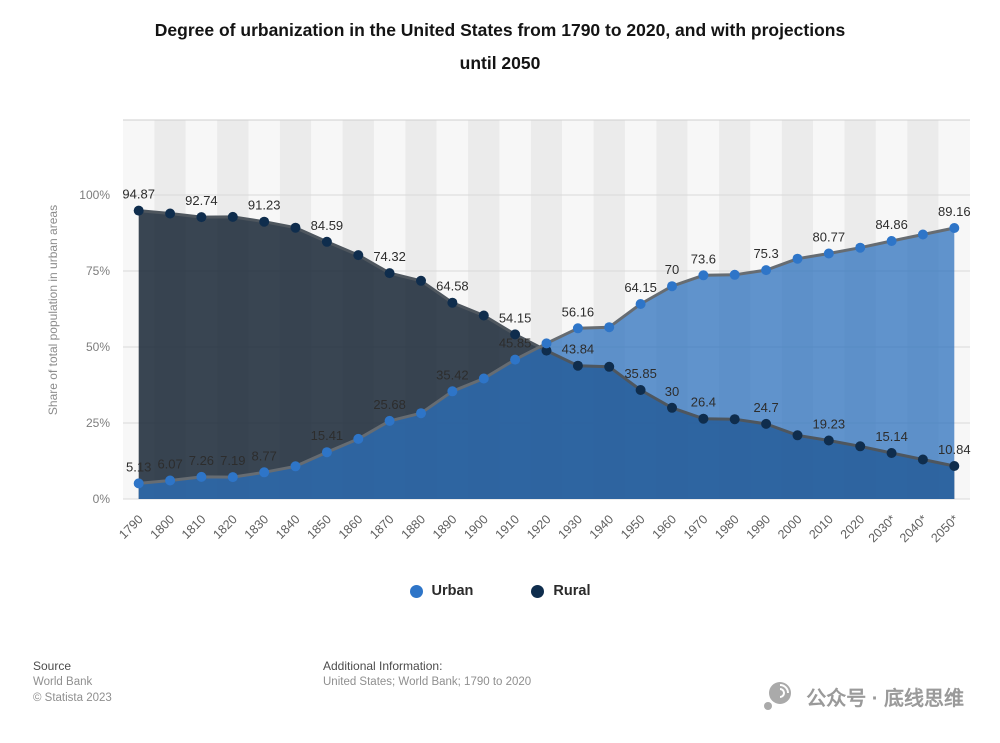  I want to click on legend-item-urban: Urban, so click(441, 591).